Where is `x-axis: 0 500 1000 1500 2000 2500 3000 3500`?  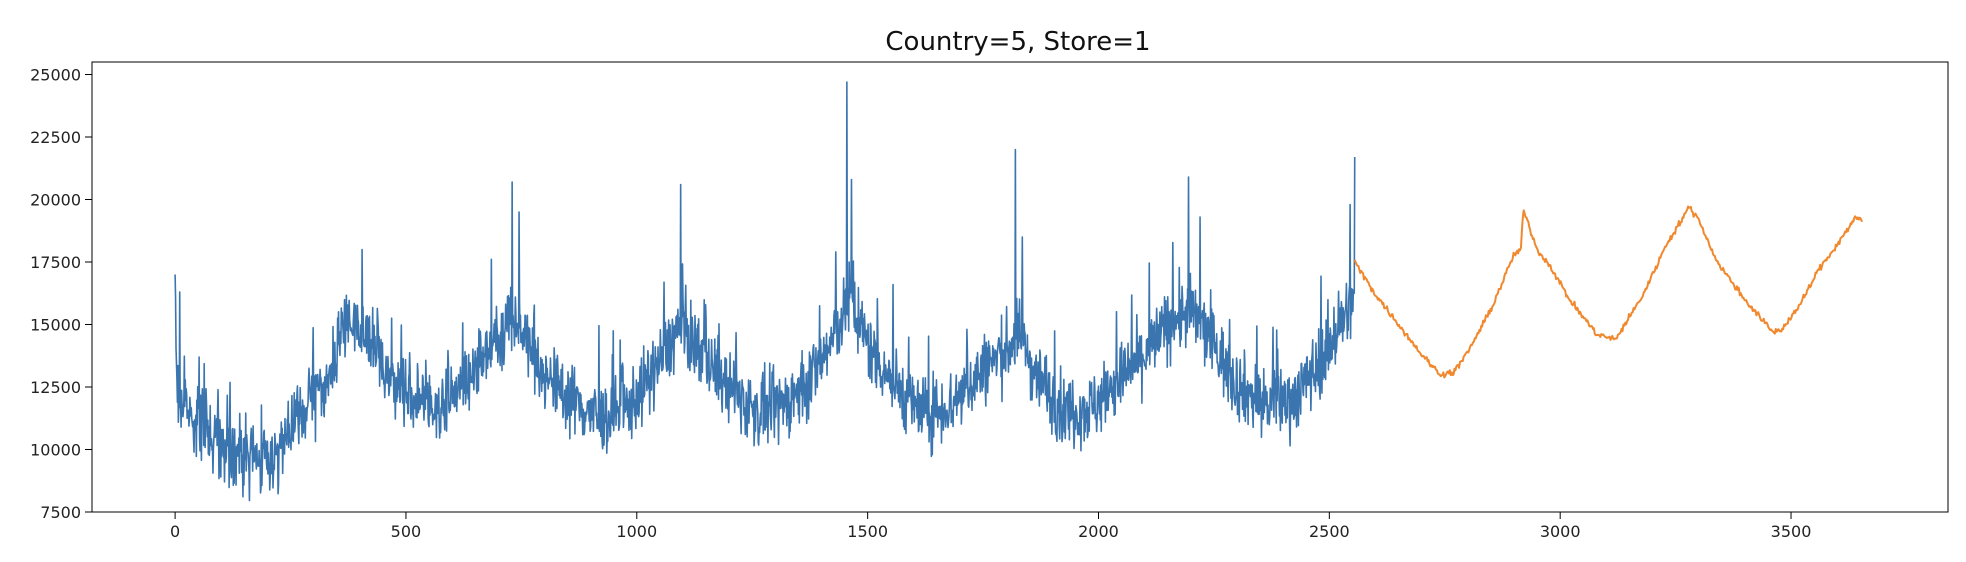
x-axis: 0 500 1000 1500 2000 2500 3000 3500 is located at coordinates (990, 526).